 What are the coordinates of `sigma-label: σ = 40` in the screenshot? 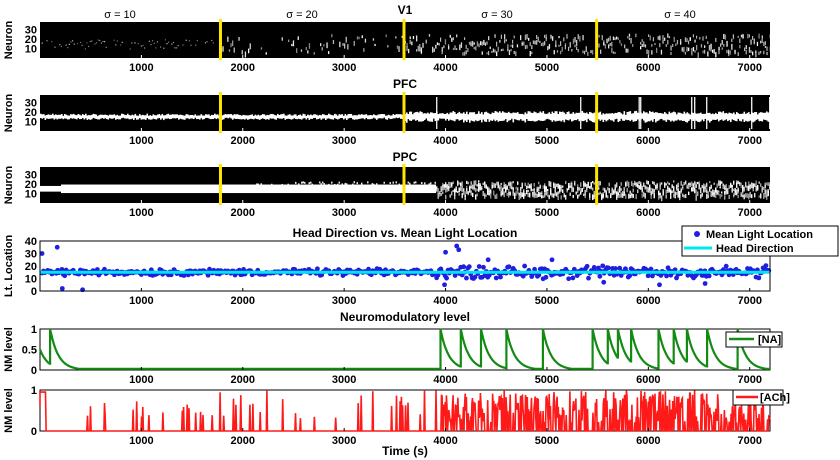 It's located at (680, 15).